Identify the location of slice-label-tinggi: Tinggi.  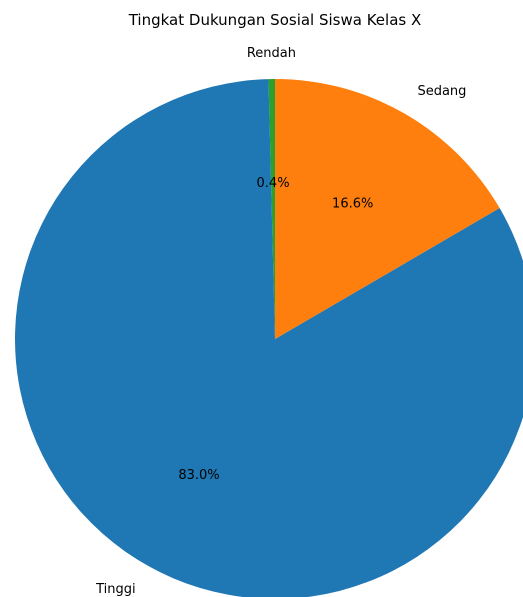
(115, 589).